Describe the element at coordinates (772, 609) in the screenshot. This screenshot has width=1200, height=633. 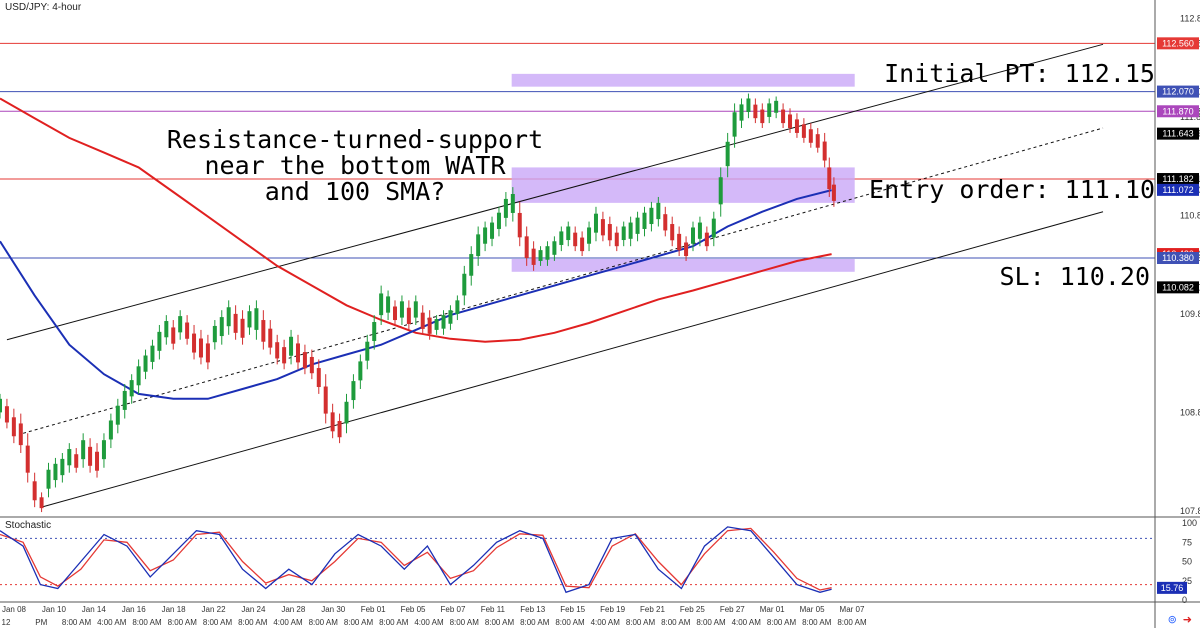
I see `x-date-label-19: Mar 01` at that location.